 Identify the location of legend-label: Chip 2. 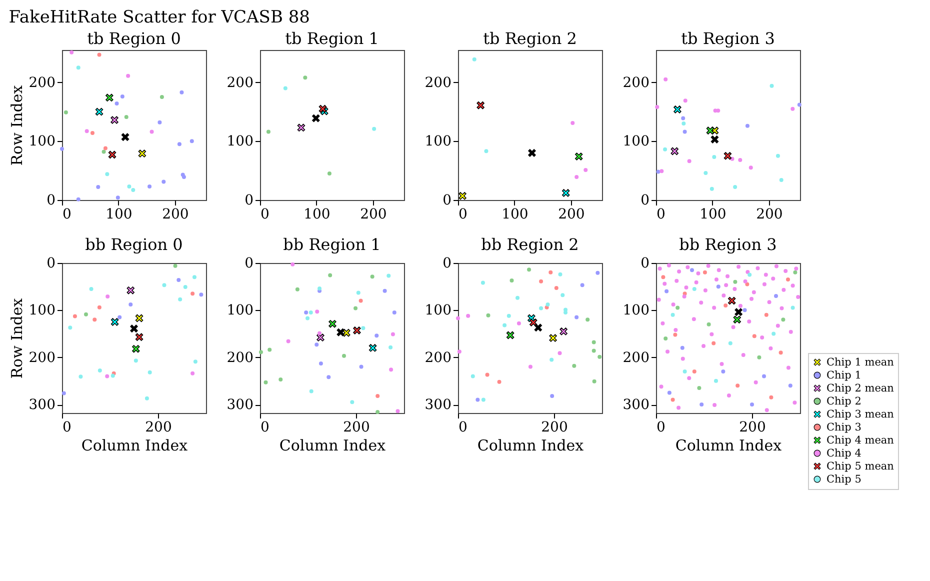
(844, 401).